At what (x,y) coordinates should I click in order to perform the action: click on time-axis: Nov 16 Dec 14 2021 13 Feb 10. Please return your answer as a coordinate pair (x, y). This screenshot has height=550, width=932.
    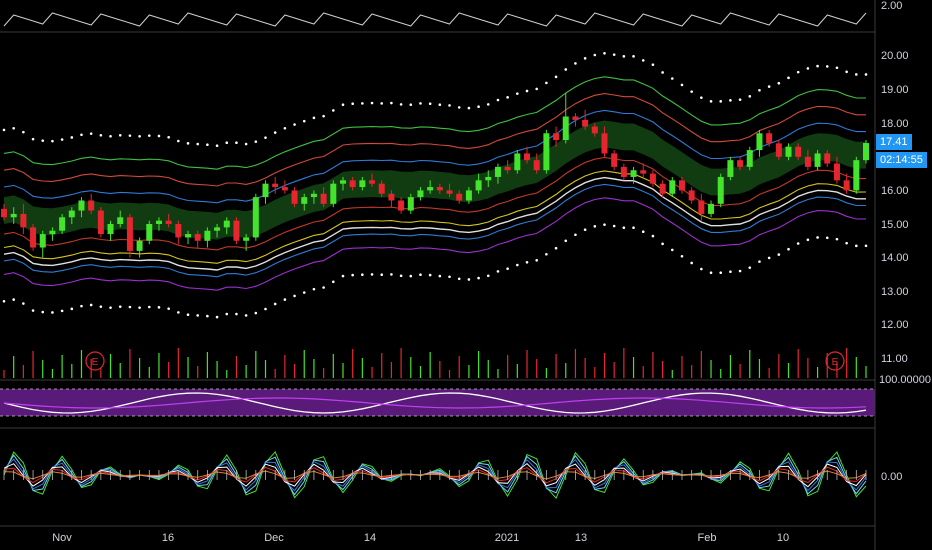
    Looking at the image, I should click on (420, 538).